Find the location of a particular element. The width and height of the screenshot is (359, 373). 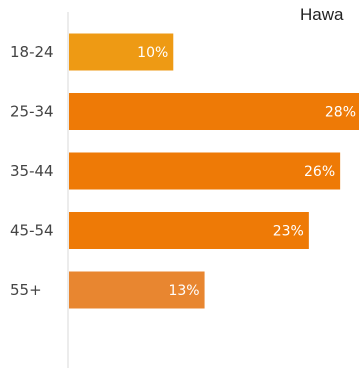

category-label: 35-44 is located at coordinates (32, 171).